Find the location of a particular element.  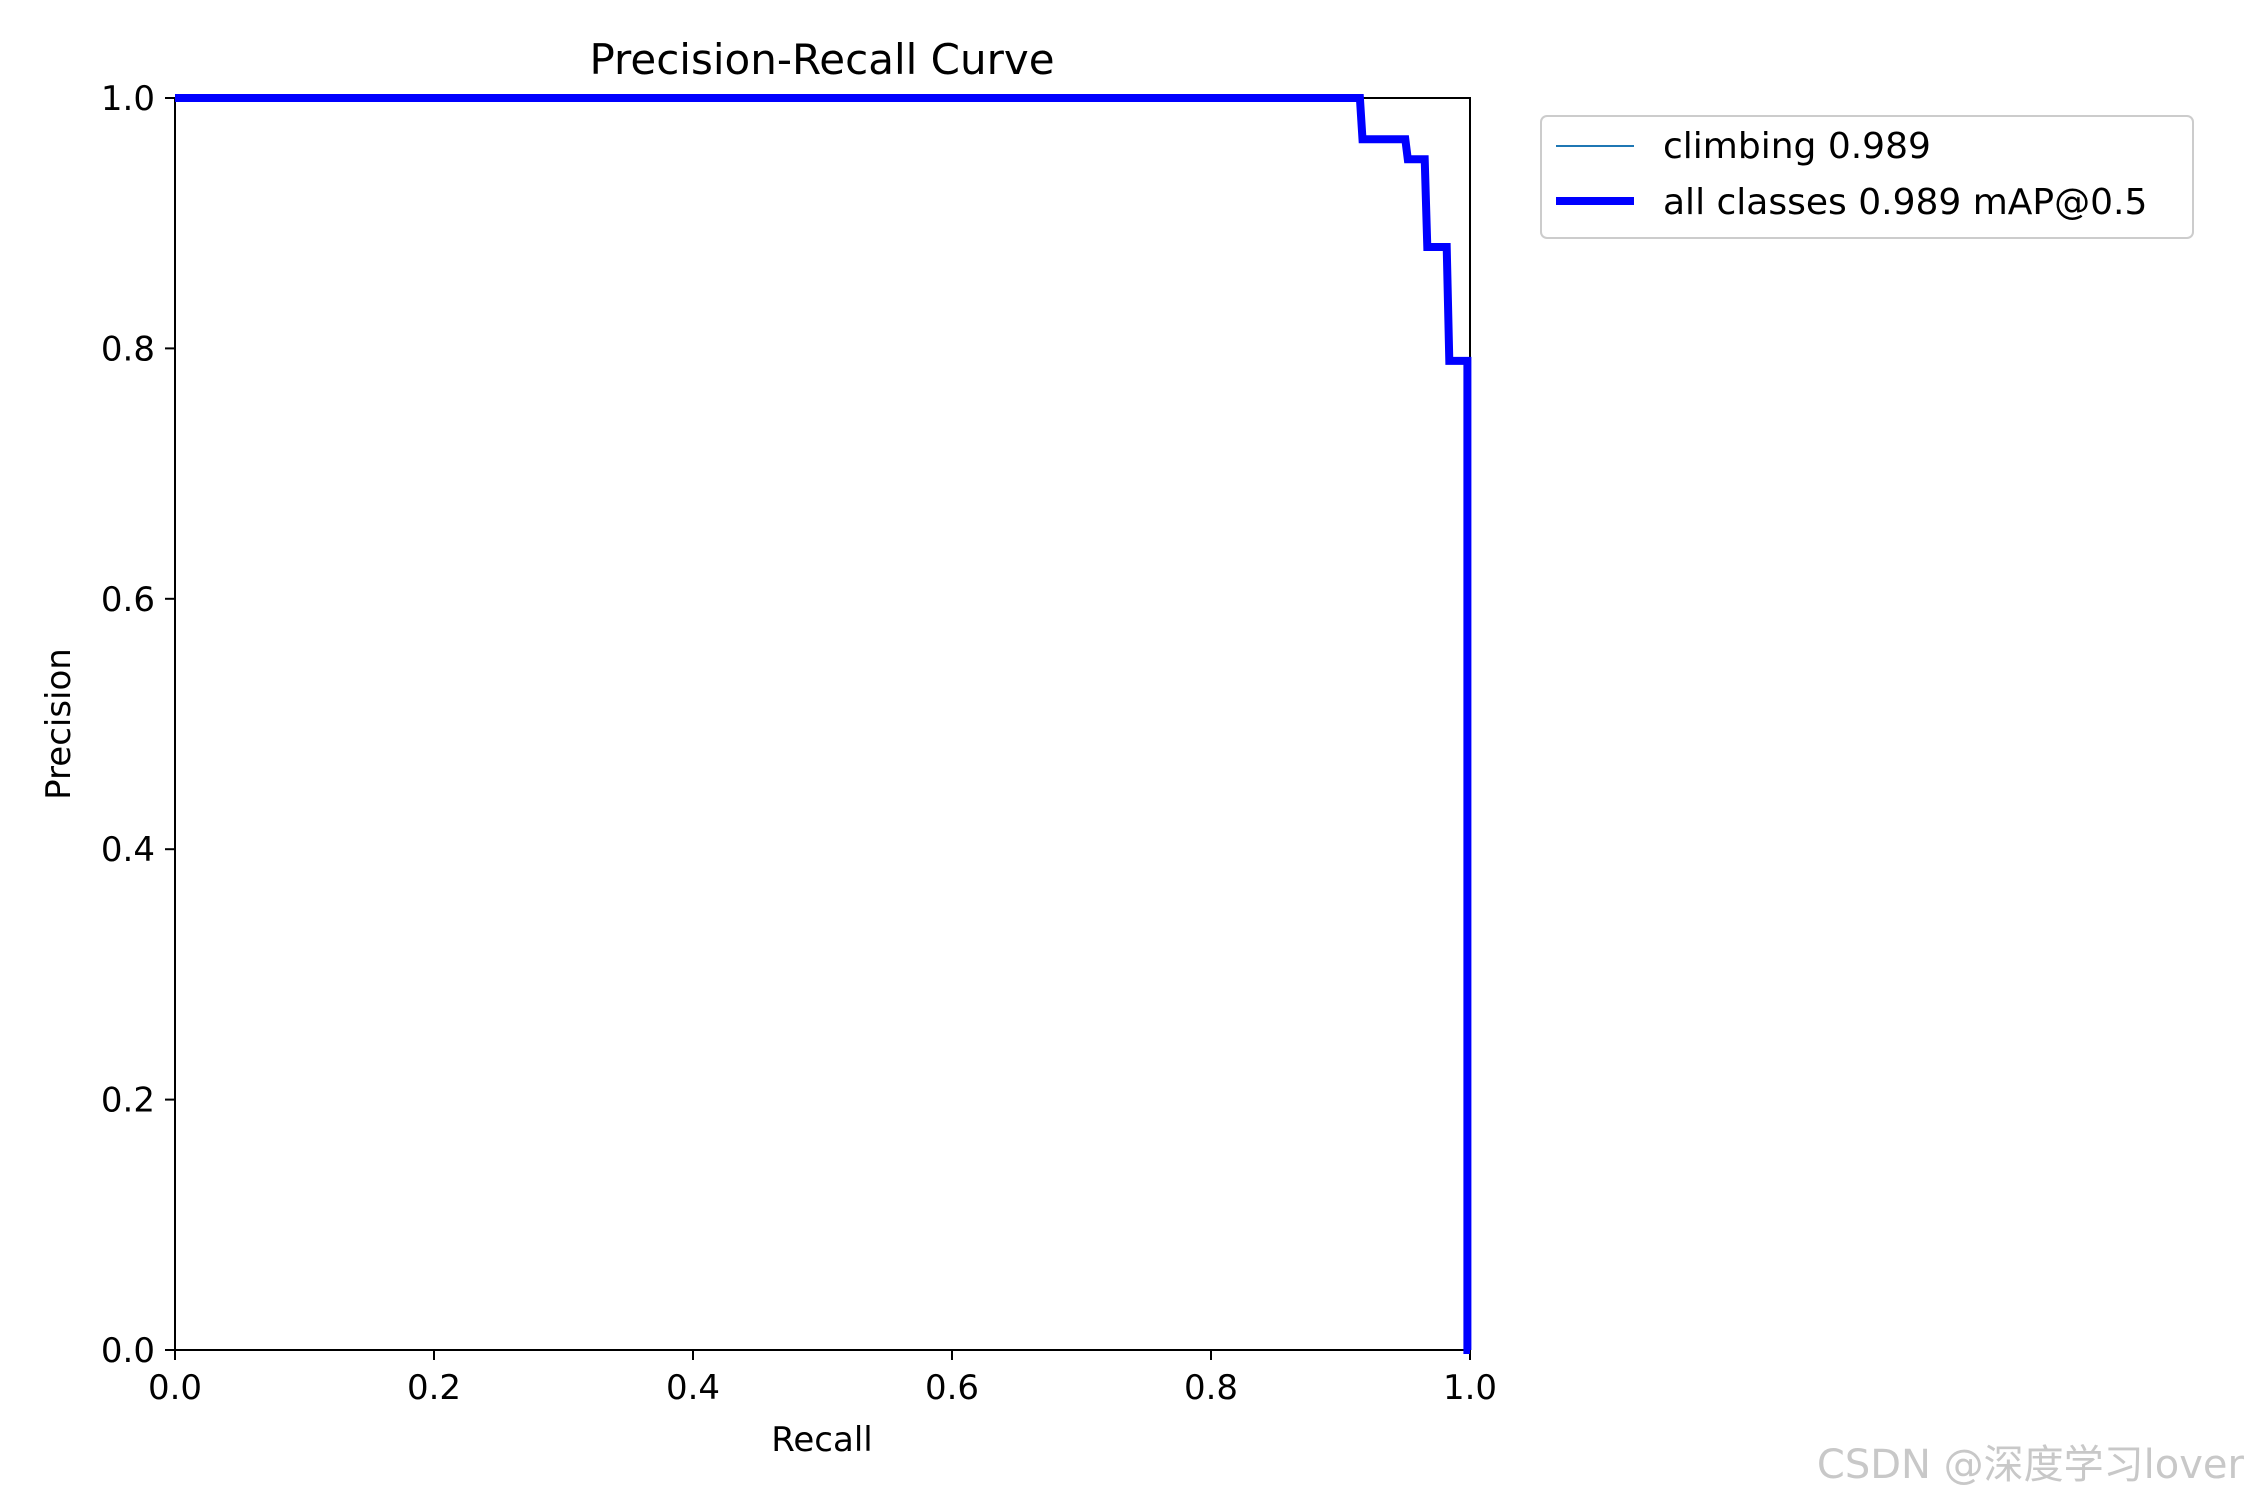

y-axis-ticks: 0.0 0.2 0.4 0.6 0.8 1.0 is located at coordinates (138, 725).